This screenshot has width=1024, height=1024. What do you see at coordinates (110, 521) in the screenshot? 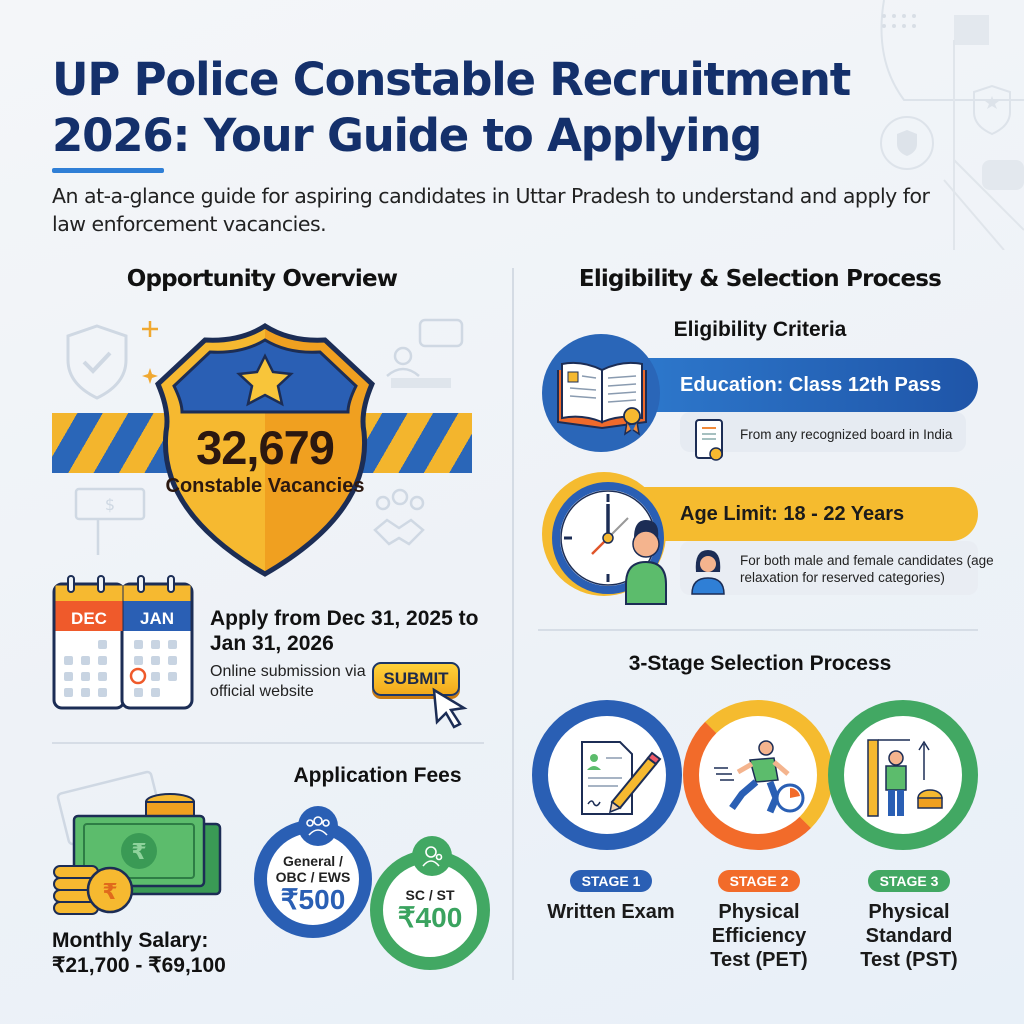
I see `cash-sign-icon: $` at bounding box center [110, 521].